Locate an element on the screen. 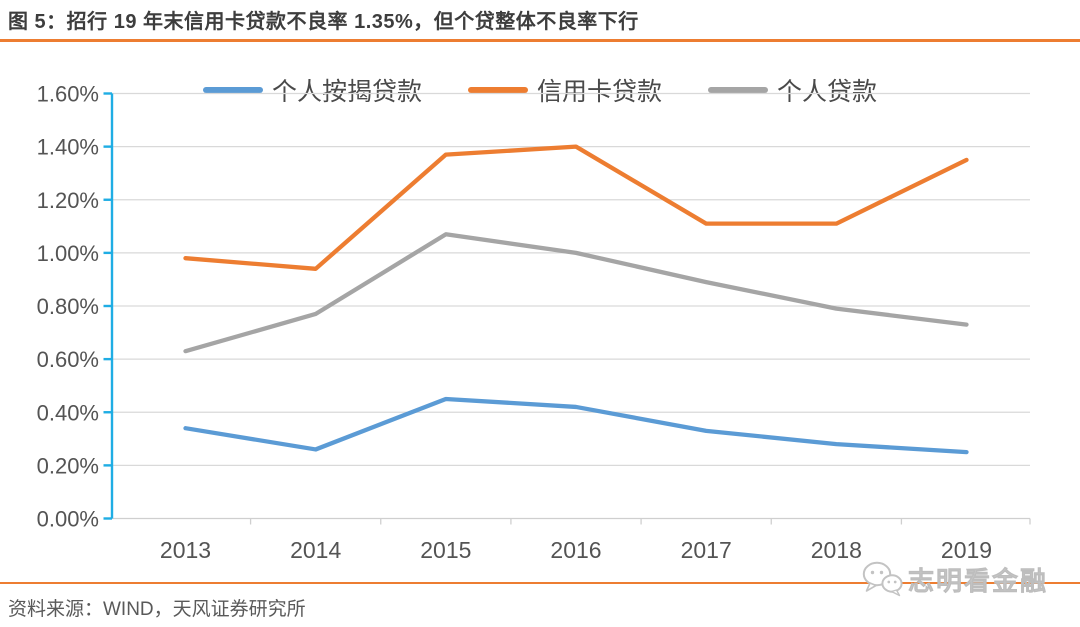  footer-rule is located at coordinates (540, 583).